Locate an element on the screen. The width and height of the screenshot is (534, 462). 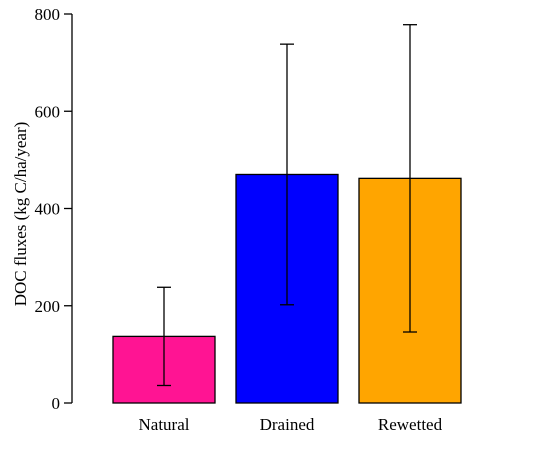
y-axis: 0 200 400 600 800 is located at coordinates (54, 209).